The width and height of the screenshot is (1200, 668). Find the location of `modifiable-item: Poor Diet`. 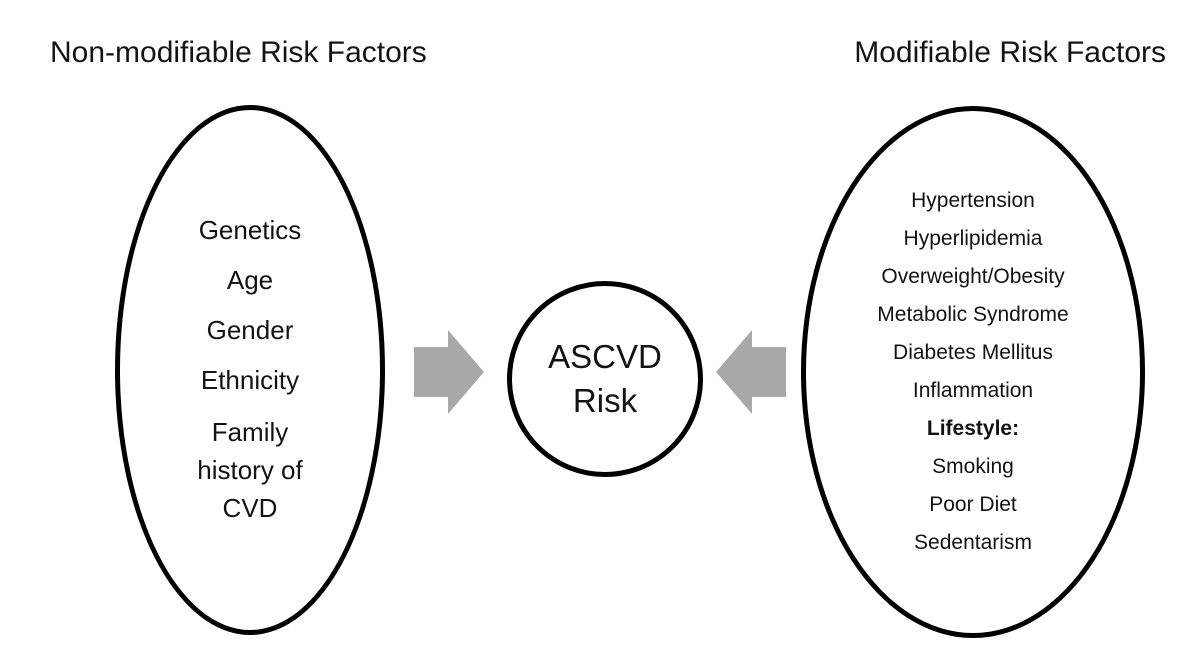

modifiable-item: Poor Diet is located at coordinates (973, 504).